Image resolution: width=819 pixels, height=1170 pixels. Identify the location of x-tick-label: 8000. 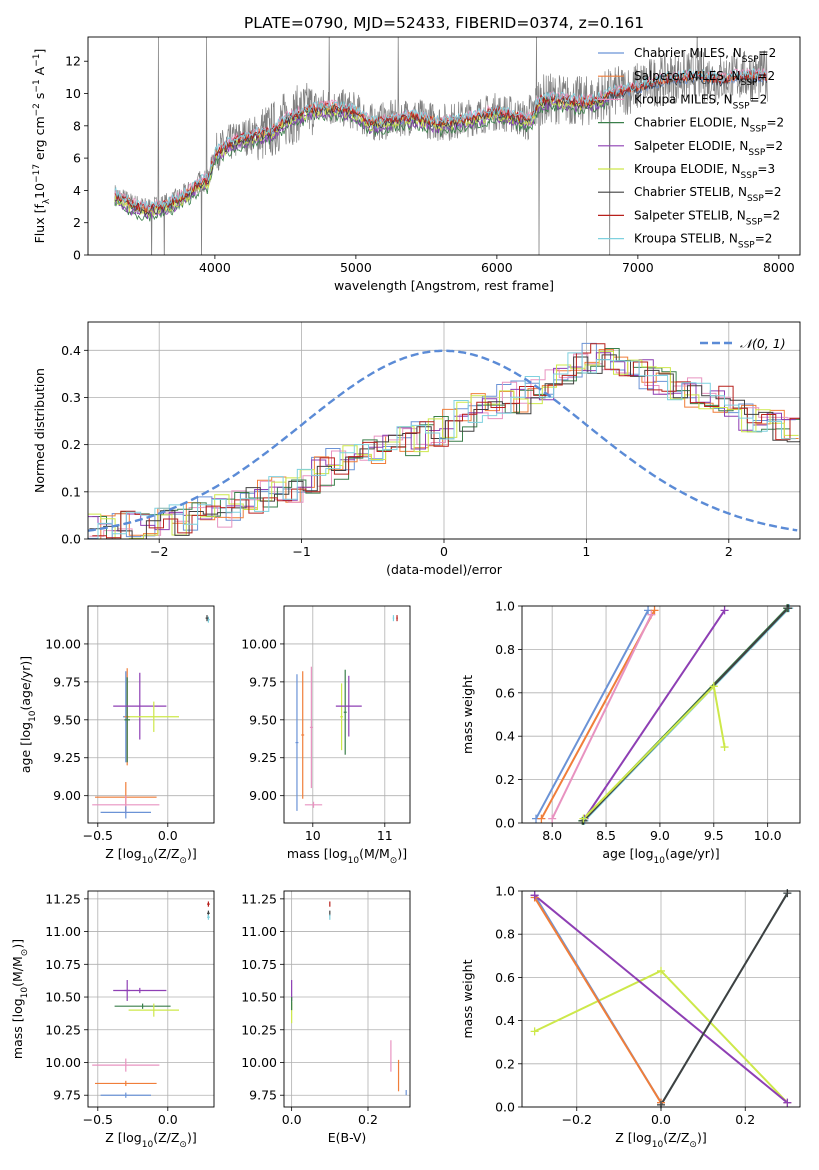
(779, 267).